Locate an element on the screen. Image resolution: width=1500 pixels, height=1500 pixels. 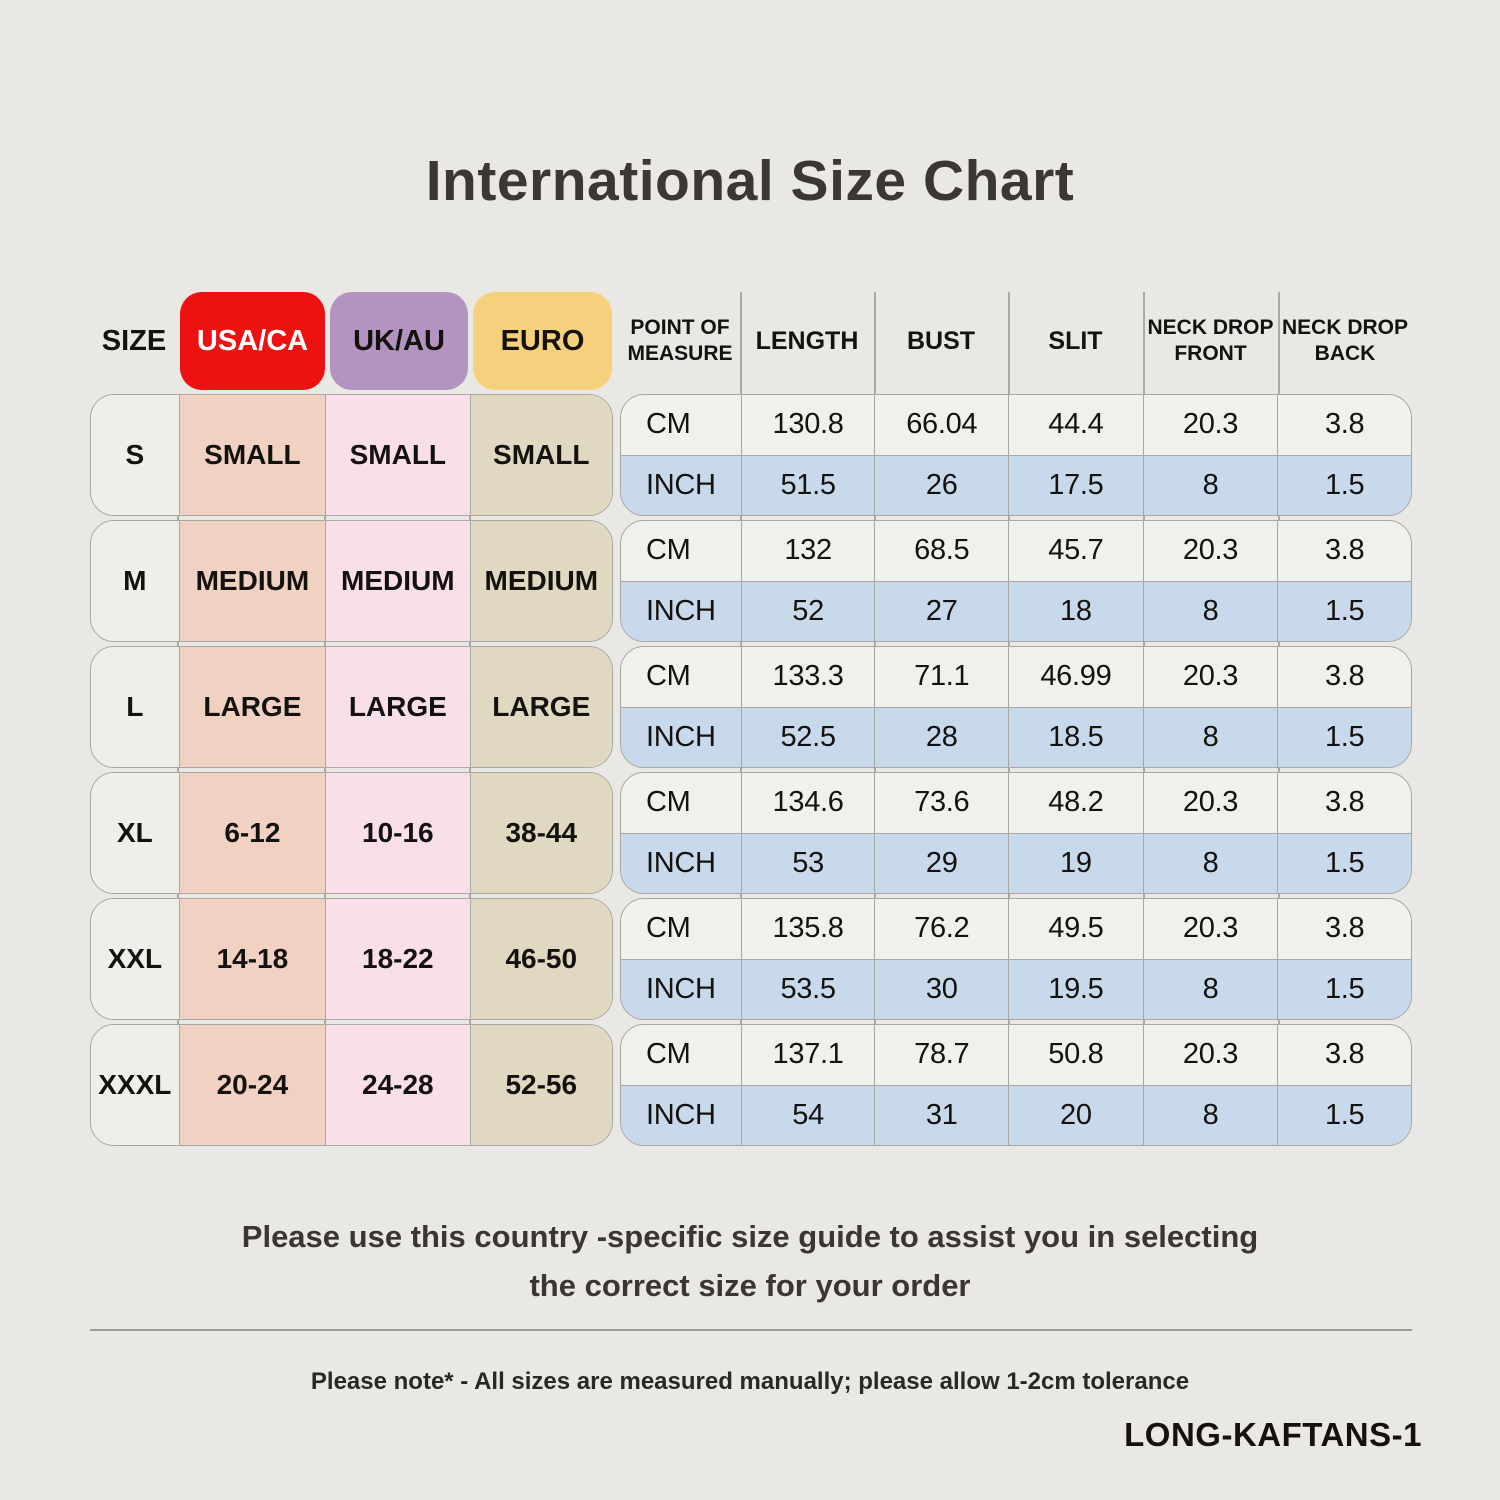
size-row-m: M MEDIUM MEDIUM MEDIUM is located at coordinates (351, 581).